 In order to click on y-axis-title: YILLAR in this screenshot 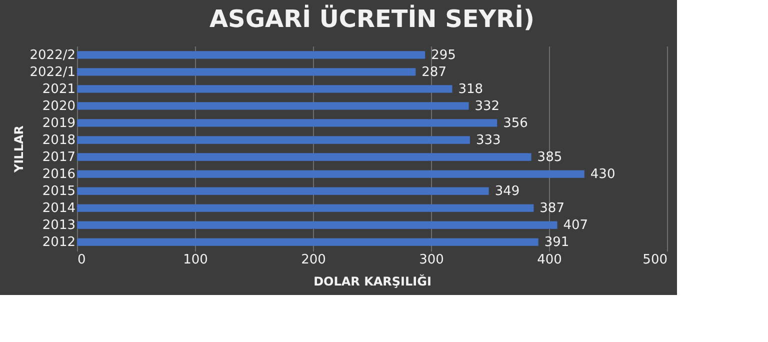, I will do `click(19, 150)`.